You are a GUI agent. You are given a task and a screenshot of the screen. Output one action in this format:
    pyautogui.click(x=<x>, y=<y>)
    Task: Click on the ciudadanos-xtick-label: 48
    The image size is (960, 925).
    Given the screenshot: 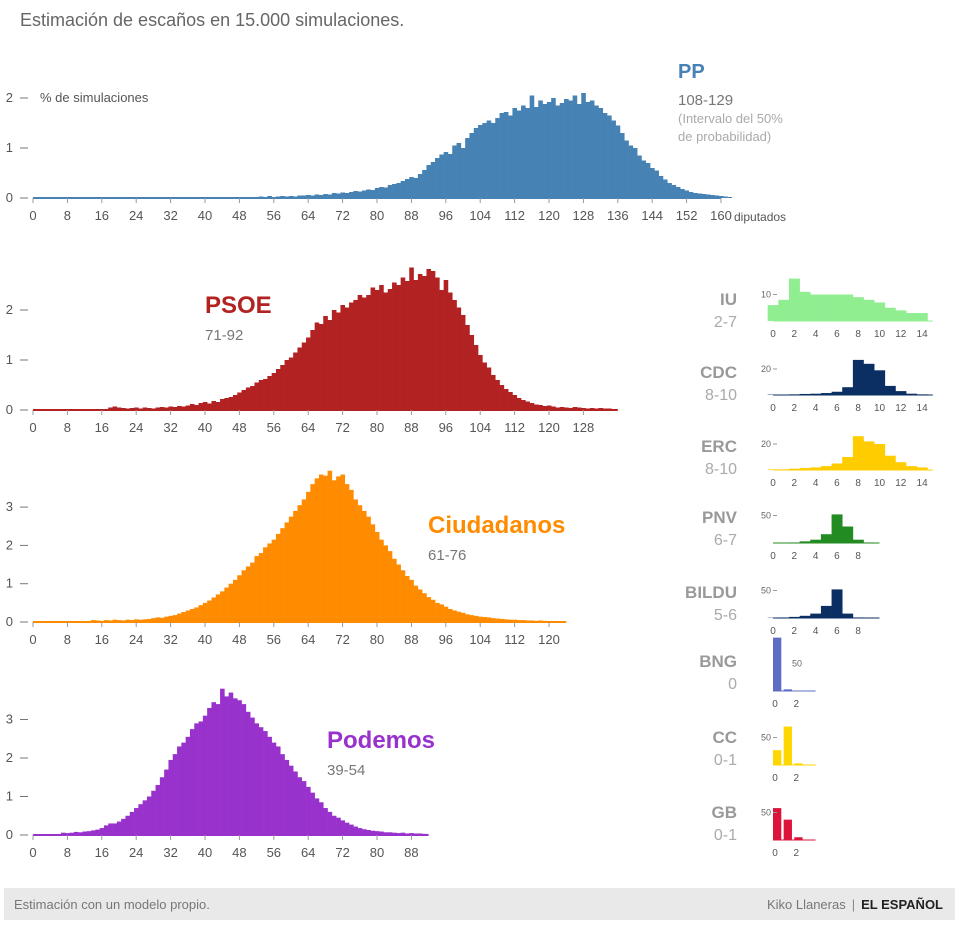 What is the action you would take?
    pyautogui.click(x=239, y=639)
    